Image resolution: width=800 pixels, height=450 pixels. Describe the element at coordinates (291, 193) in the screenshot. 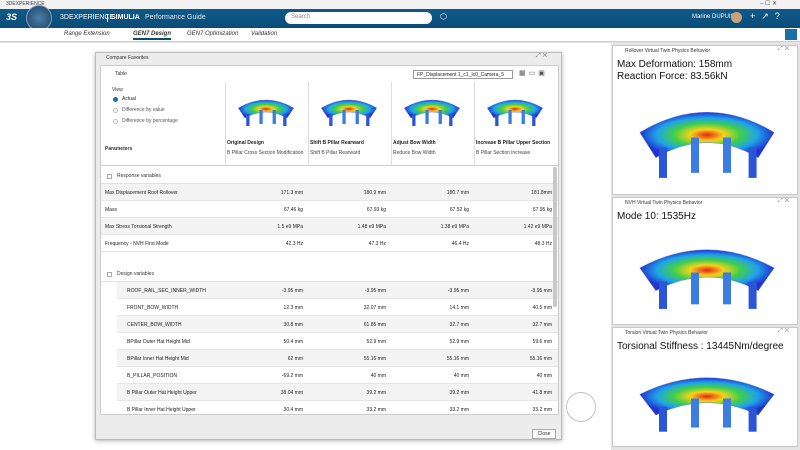

I see `cell-value: 171.3 mm` at that location.